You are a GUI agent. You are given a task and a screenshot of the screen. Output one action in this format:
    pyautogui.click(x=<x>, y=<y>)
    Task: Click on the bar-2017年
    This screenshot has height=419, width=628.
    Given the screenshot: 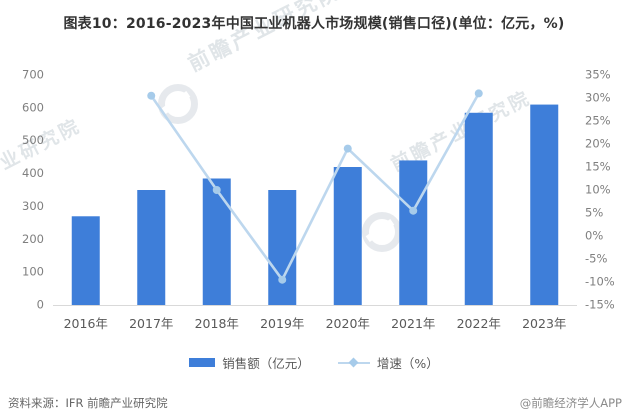 What is the action you would take?
    pyautogui.click(x=151, y=247)
    